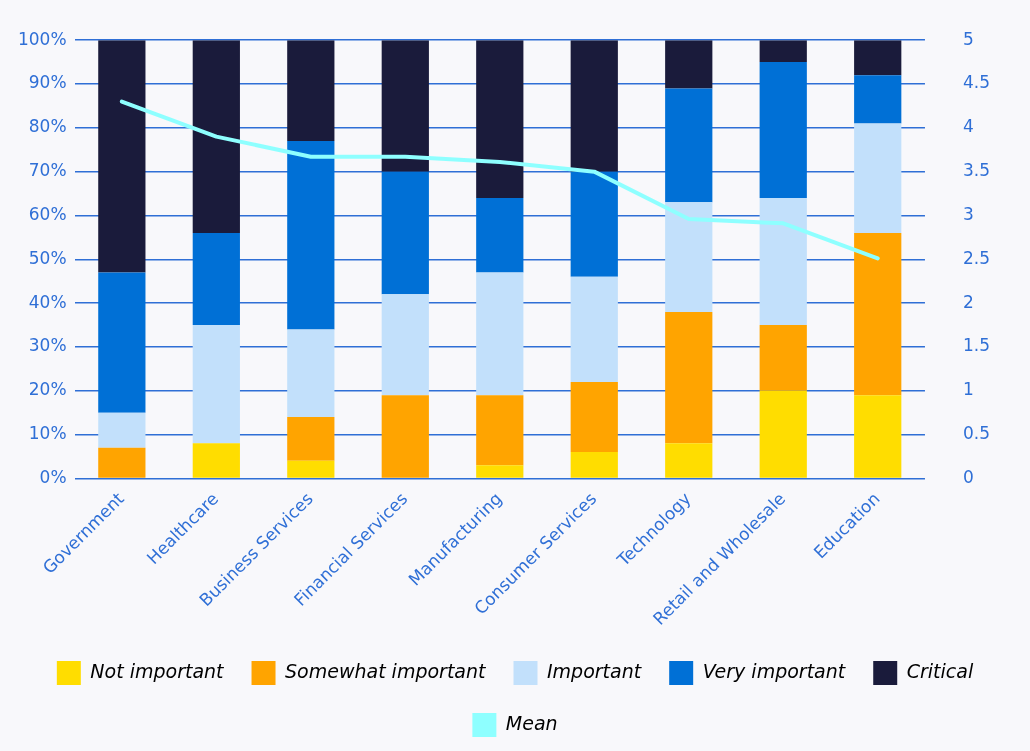 This screenshot has height=751, width=1030. I want to click on y2-tick-label: 0.5, so click(976, 432).